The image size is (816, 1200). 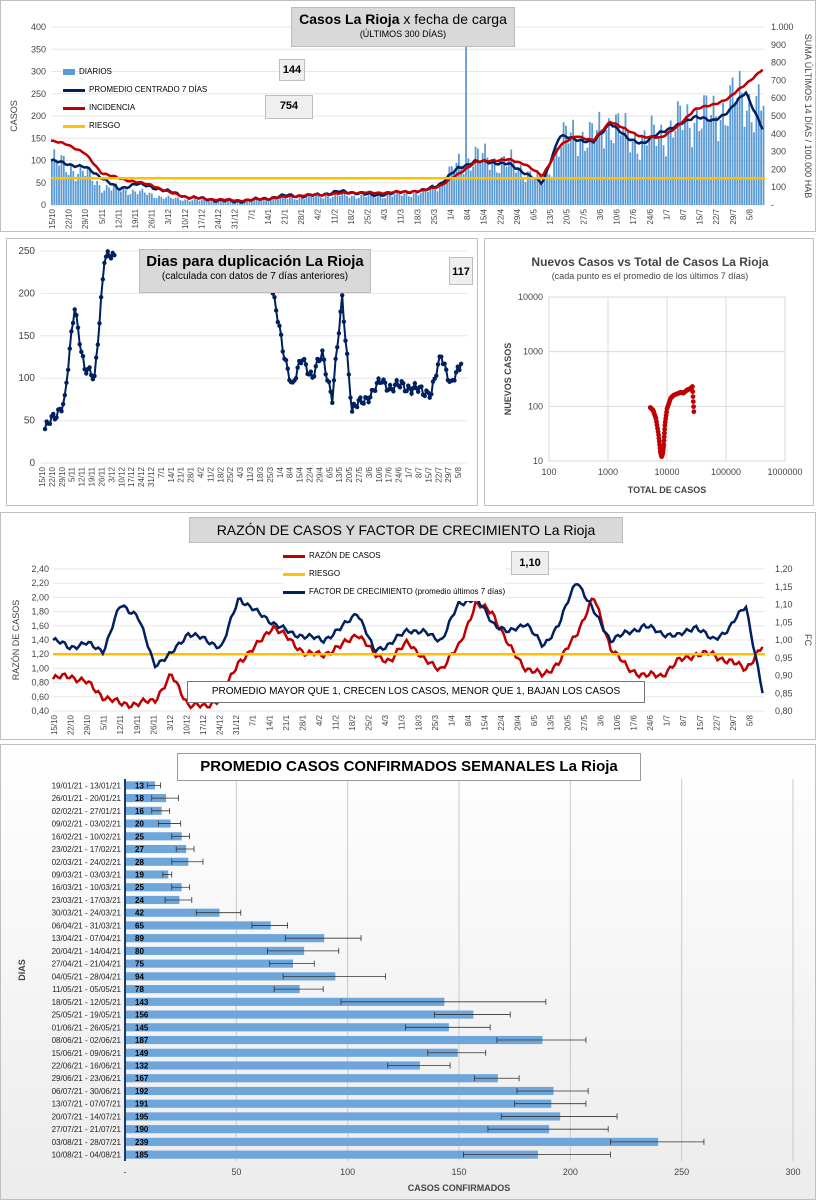 What do you see at coordinates (87, 951) in the screenshot?
I see `category-label-13: 20/04/21 - 14/04/21` at bounding box center [87, 951].